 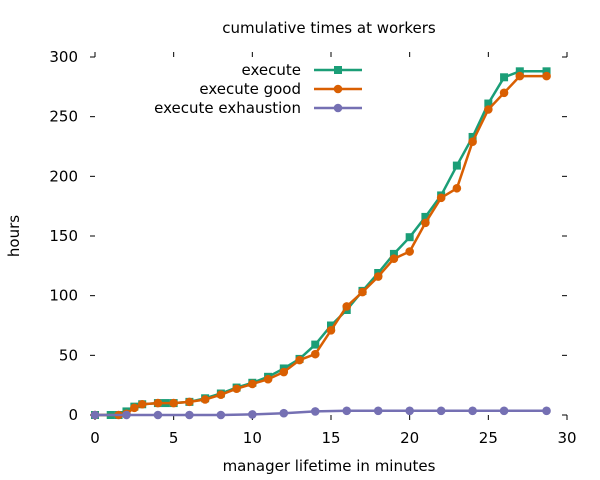 What do you see at coordinates (68, 355) in the screenshot?
I see `y-tick-label: 50` at bounding box center [68, 355].